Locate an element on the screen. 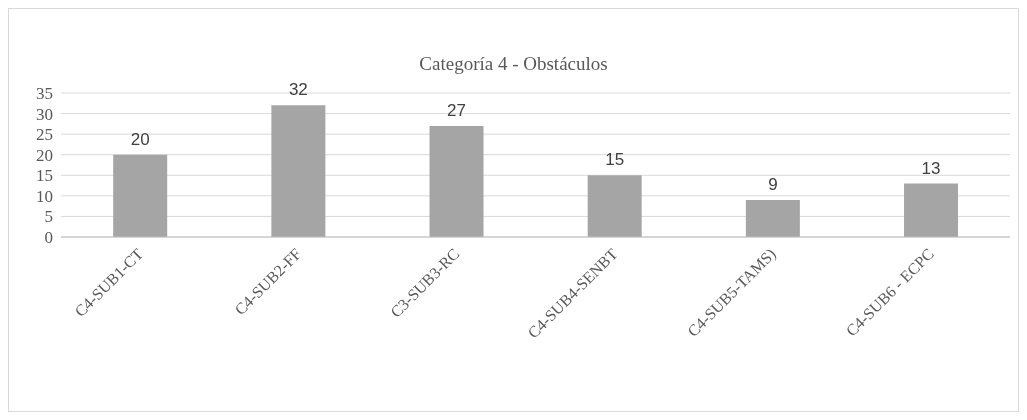  data-label: 15 is located at coordinates (615, 160).